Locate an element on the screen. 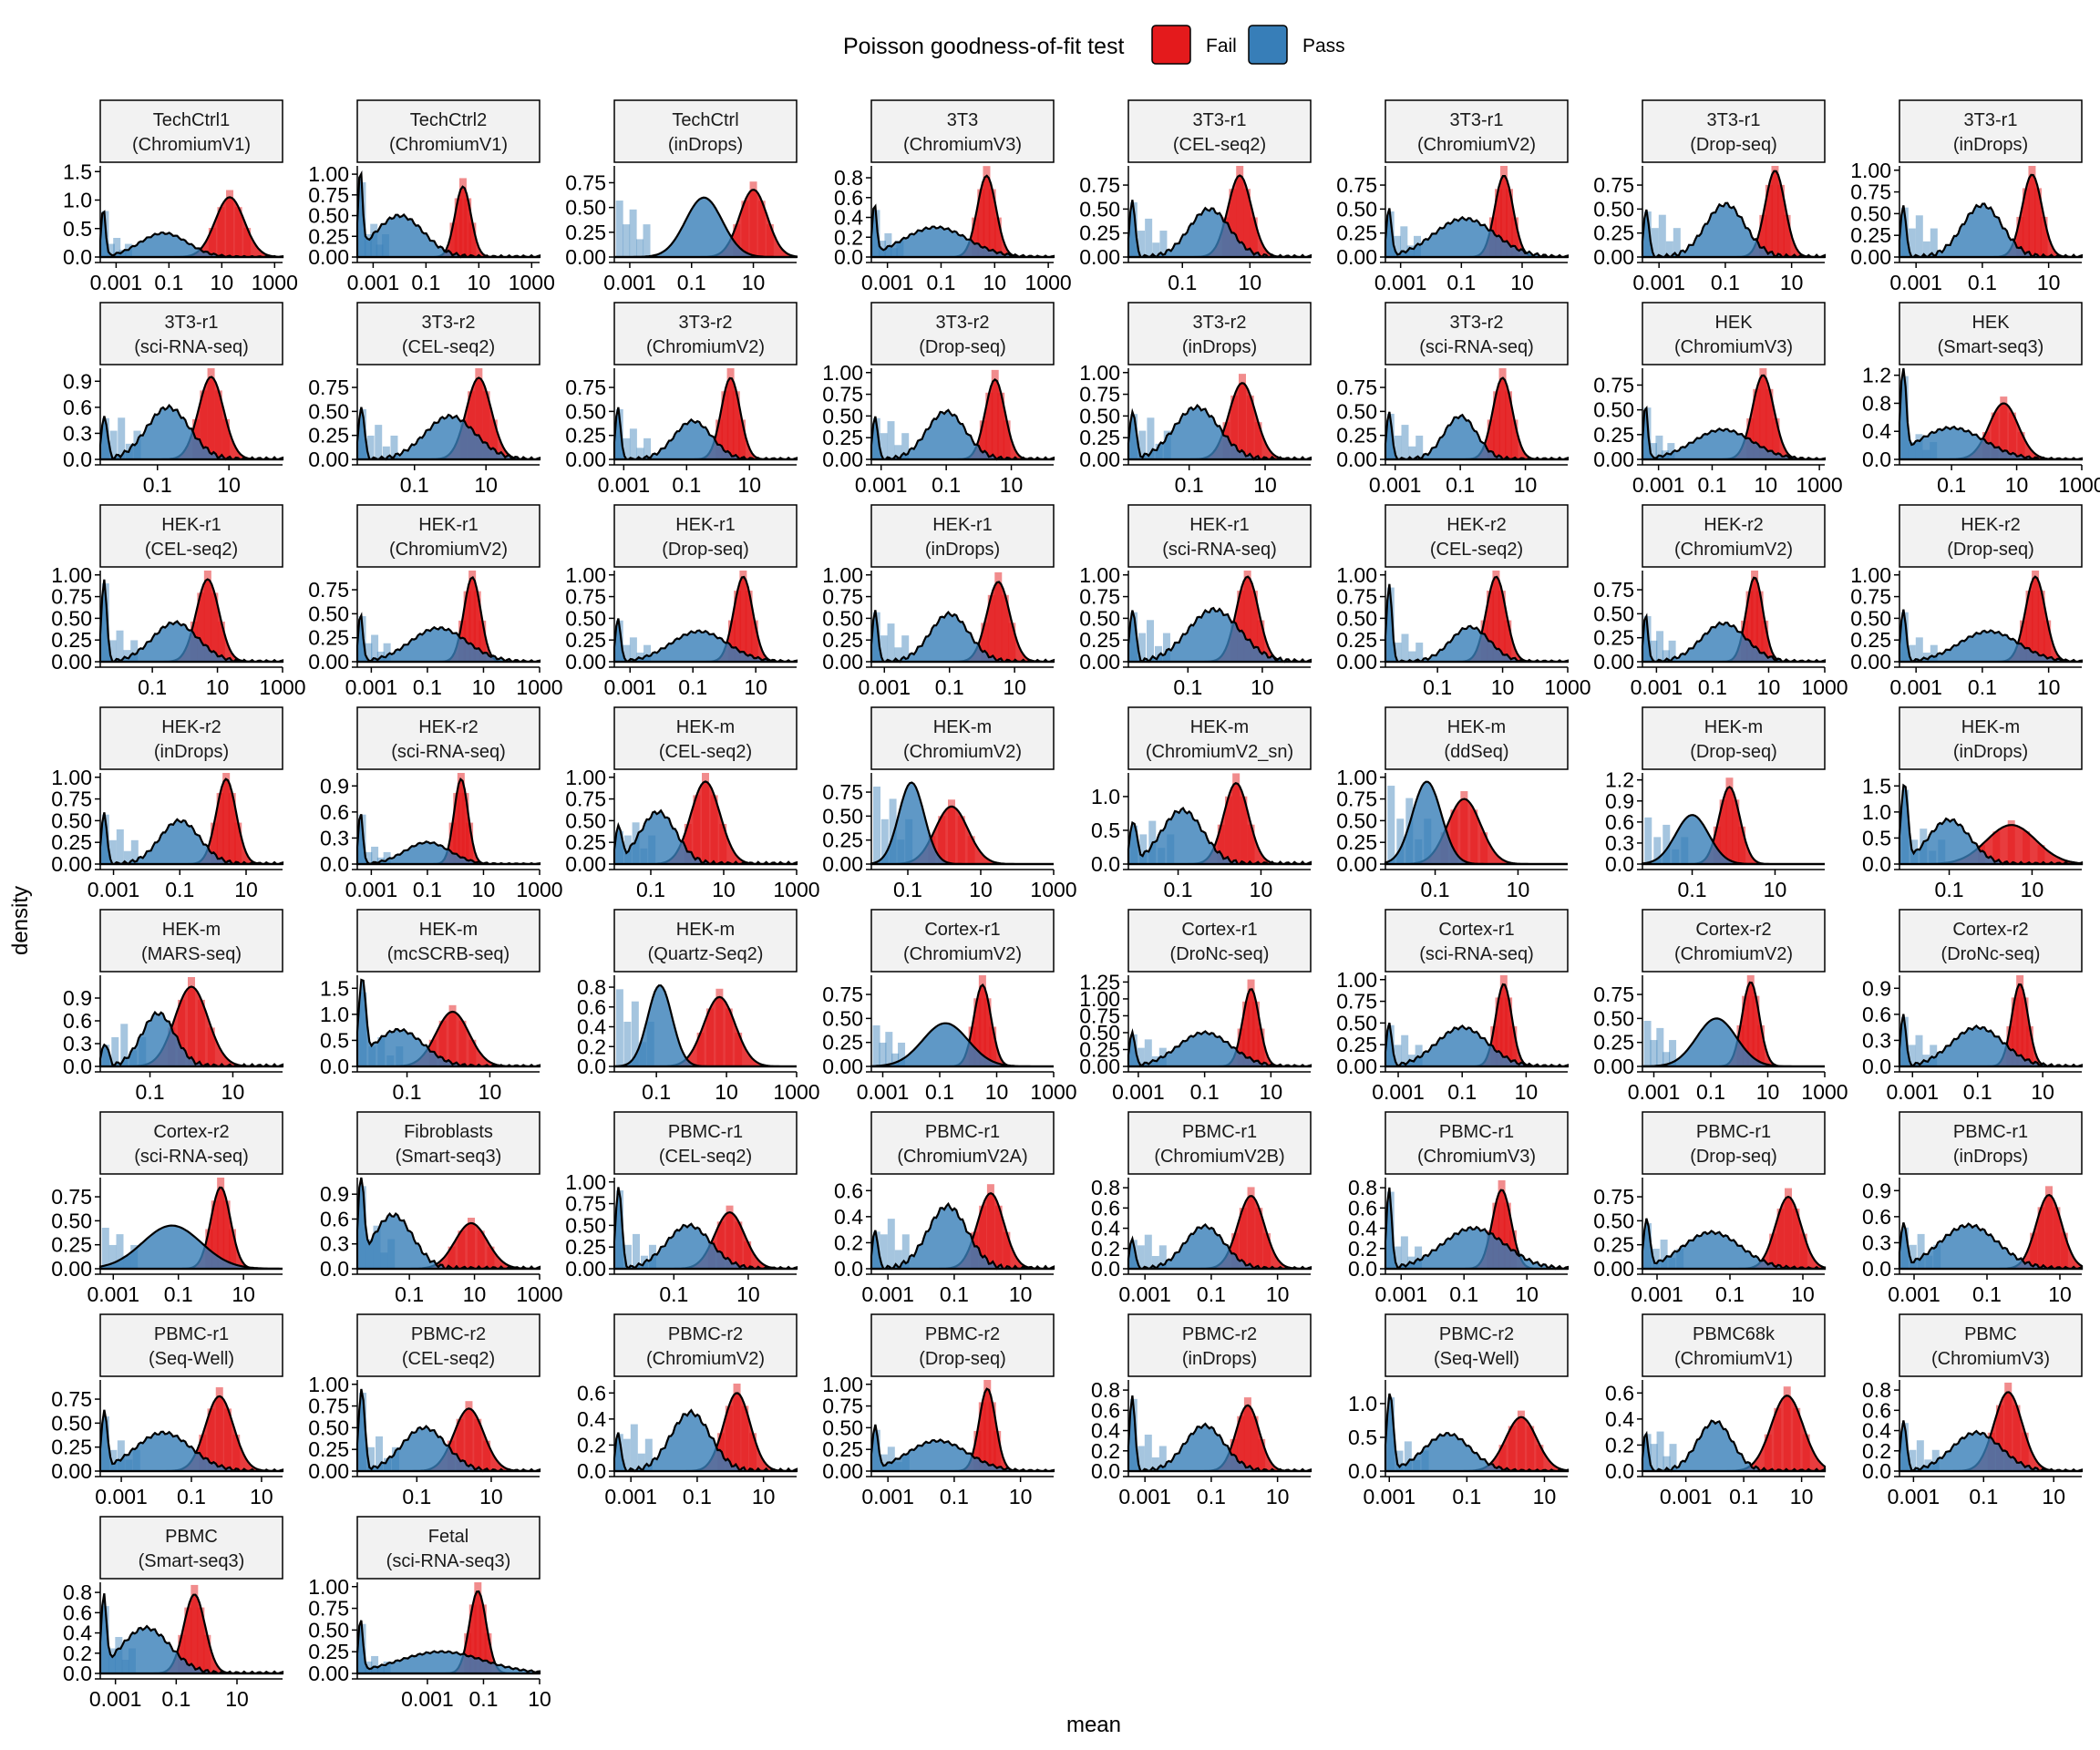 The width and height of the screenshot is (2100, 1750). strip-label-line1: 3T3-r2 is located at coordinates (706, 323).